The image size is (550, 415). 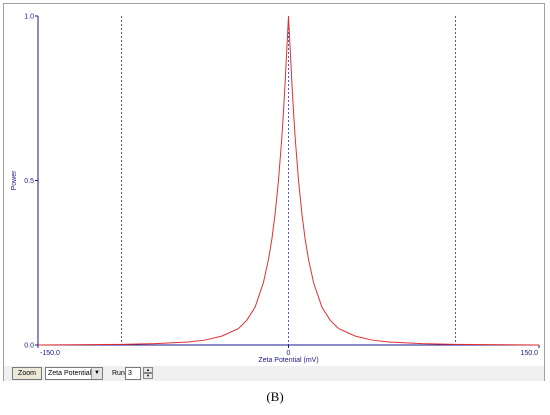 What do you see at coordinates (70, 373) in the screenshot?
I see `measurement-select-value: Zeta Potential` at bounding box center [70, 373].